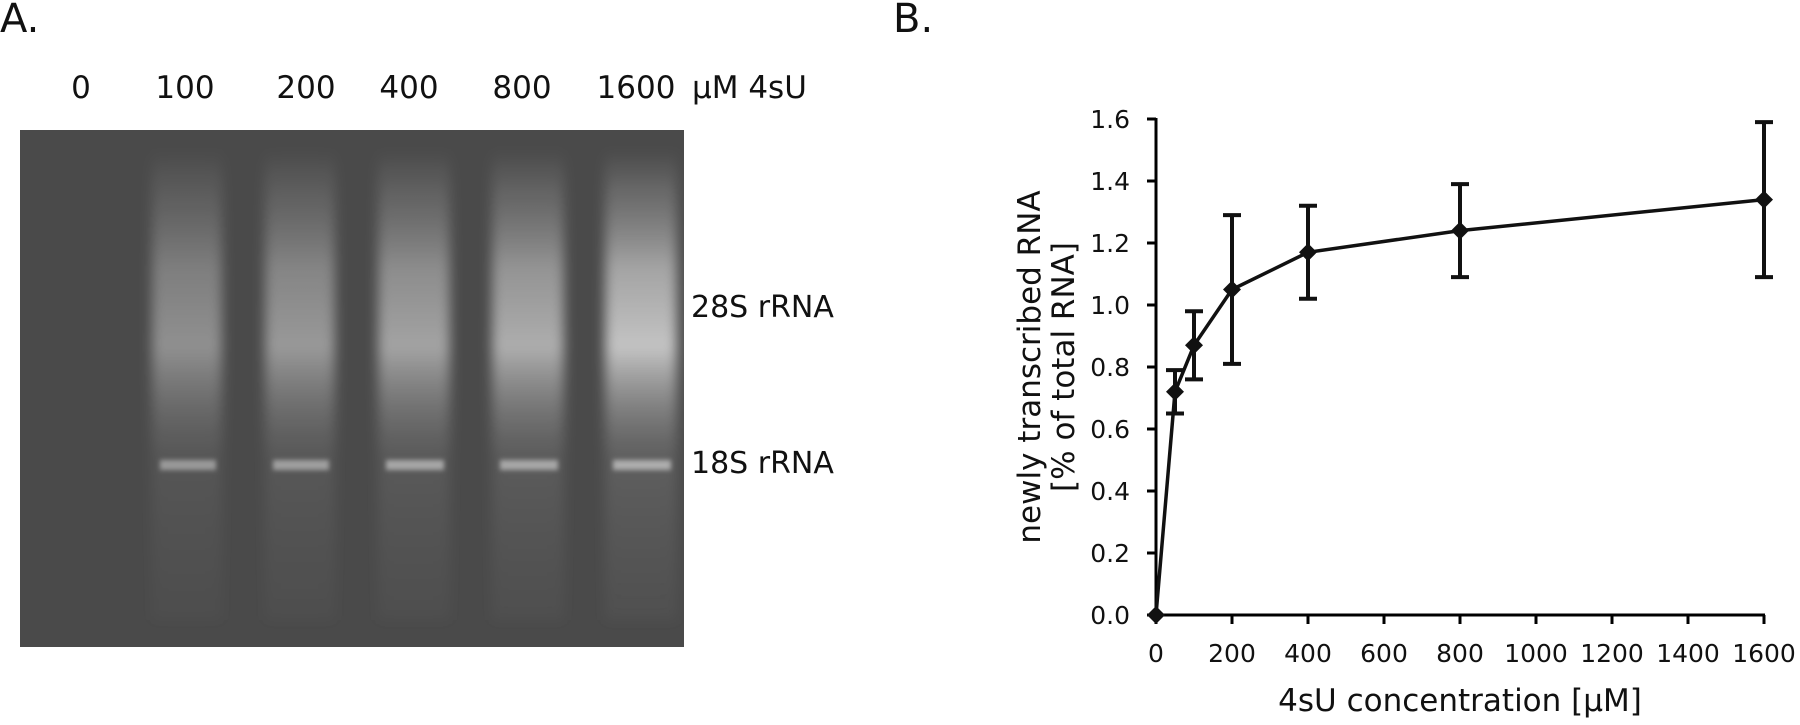 This screenshot has width=1800, height=725. I want to click on x-tick-label: 1400, so click(1688, 653).